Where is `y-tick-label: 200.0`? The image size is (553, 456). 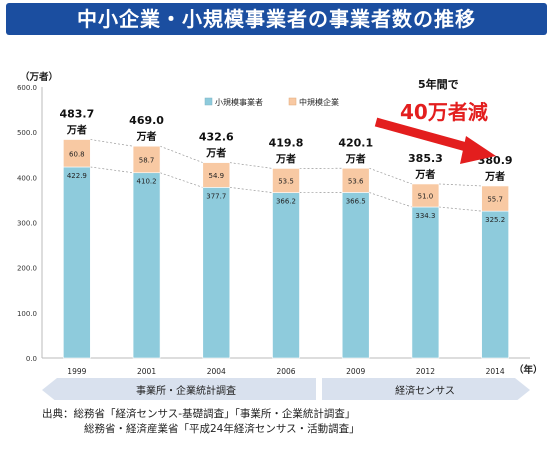
y-tick-label: 200.0 is located at coordinates (27, 269).